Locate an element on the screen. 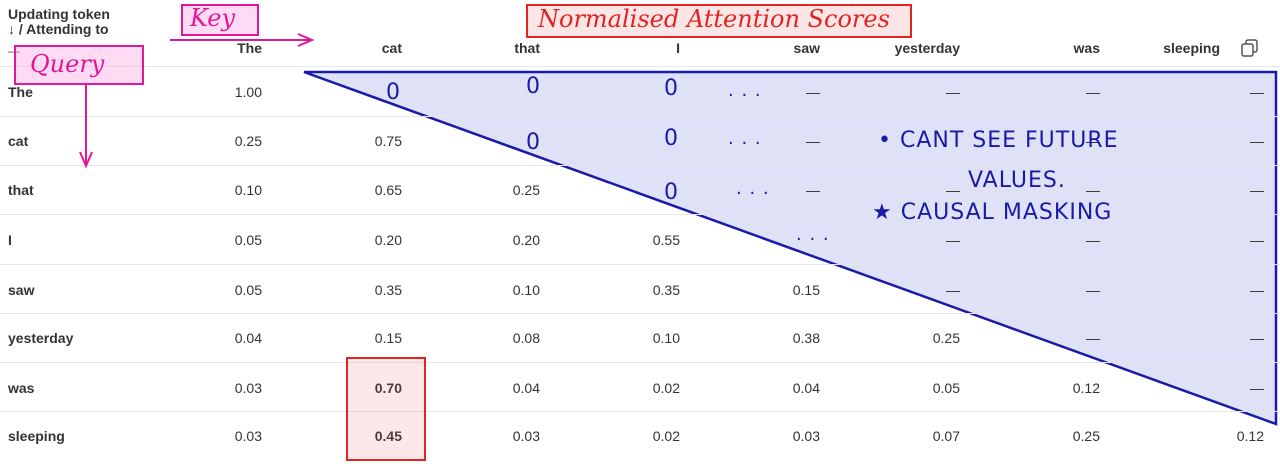 This screenshot has width=1280, height=466. corner-header: Updating token ↓ / Attending to is located at coordinates (59, 22).